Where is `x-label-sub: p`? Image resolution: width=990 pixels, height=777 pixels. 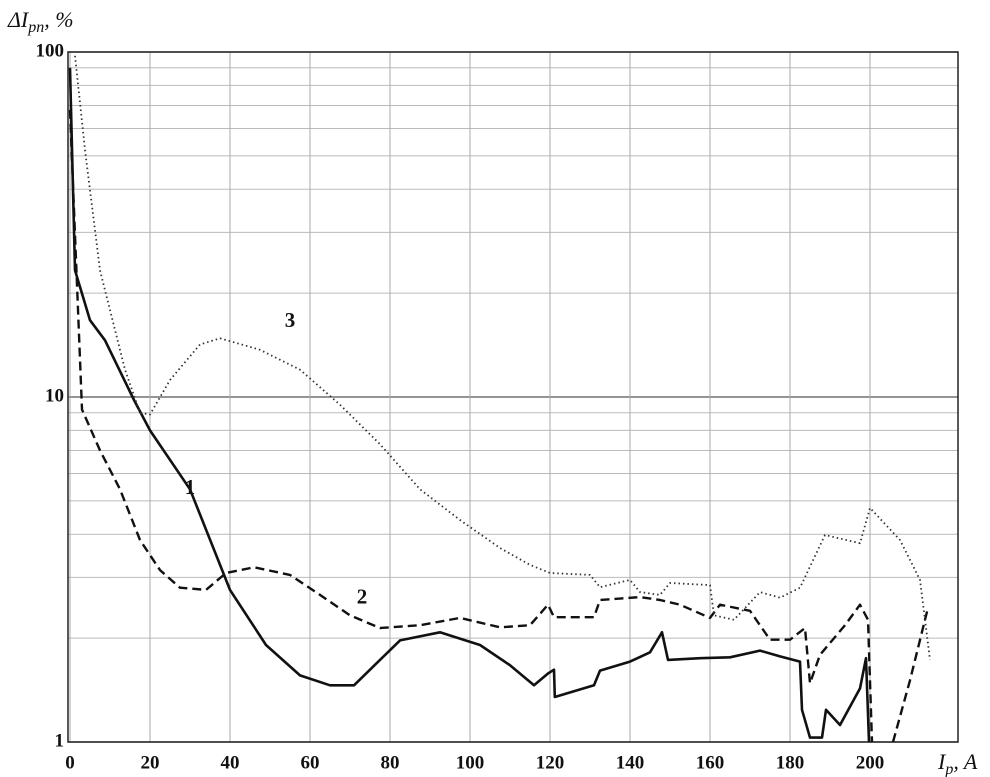 x-label-sub: p is located at coordinates (948, 769).